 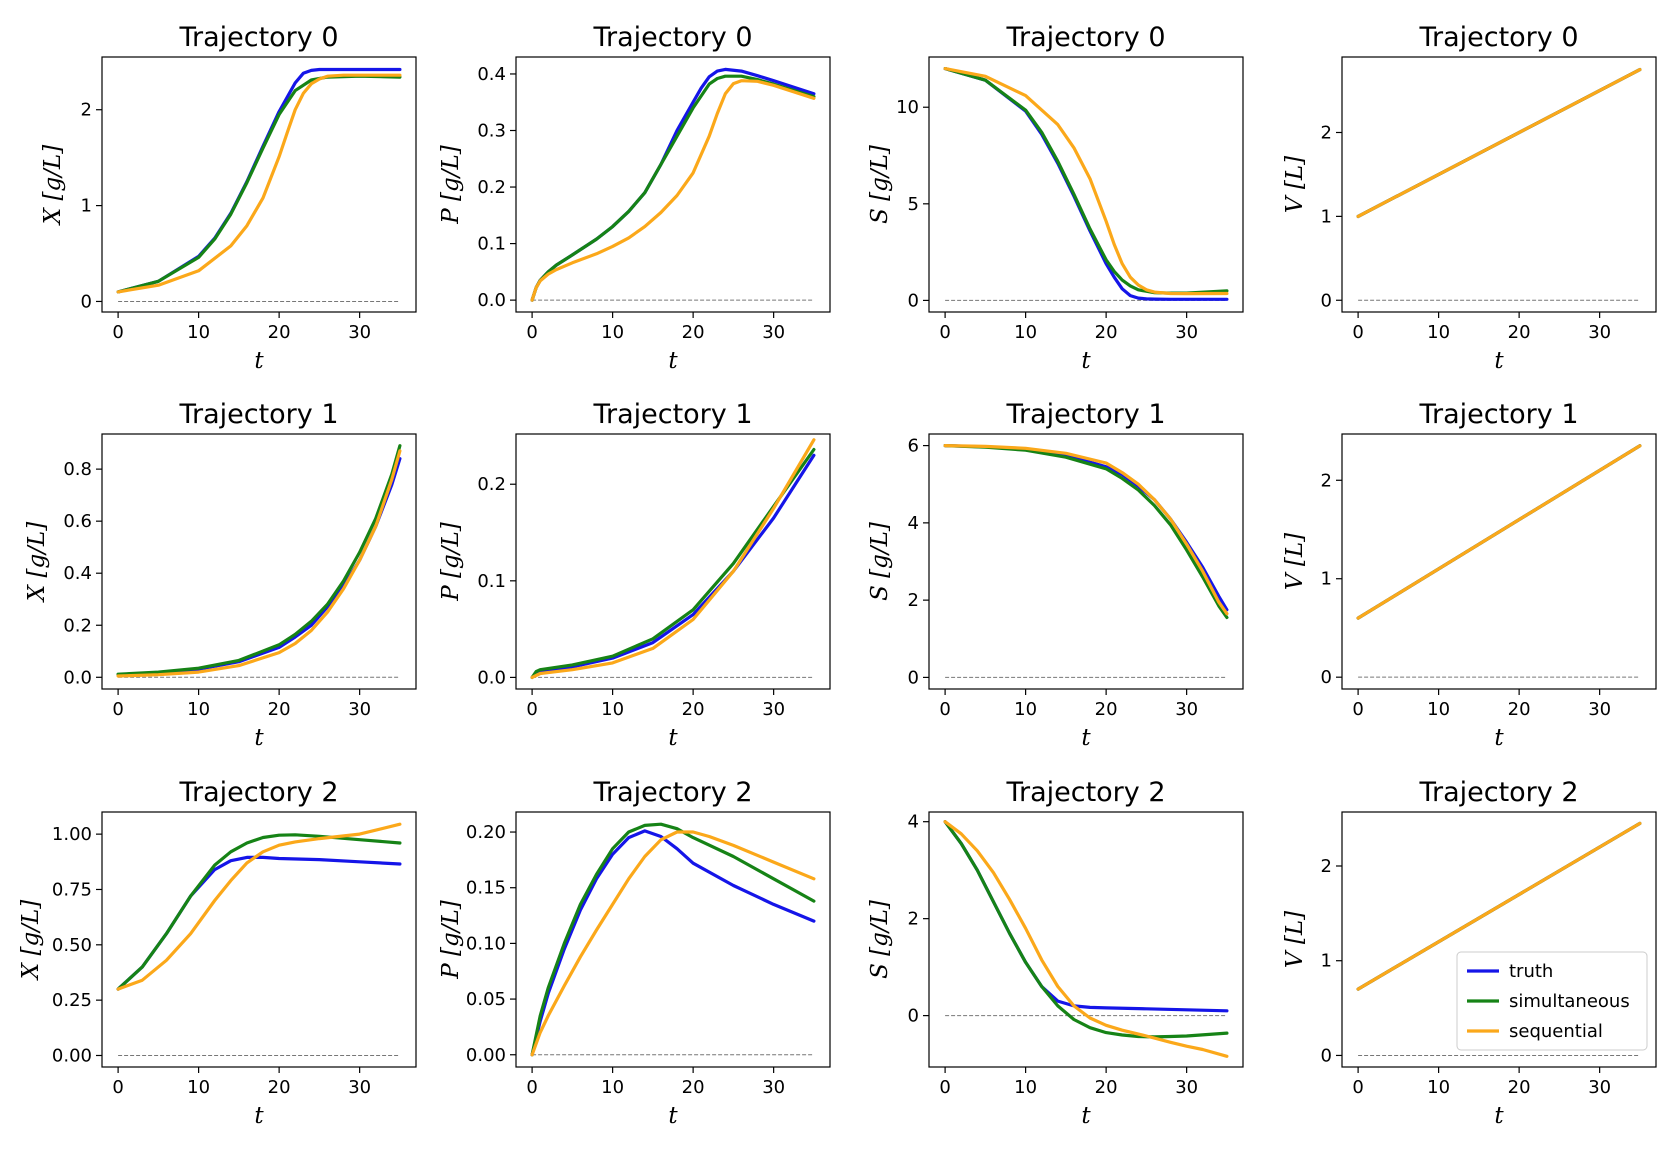 I want to click on y-tick-label: 1.00, so click(x=72, y=834).